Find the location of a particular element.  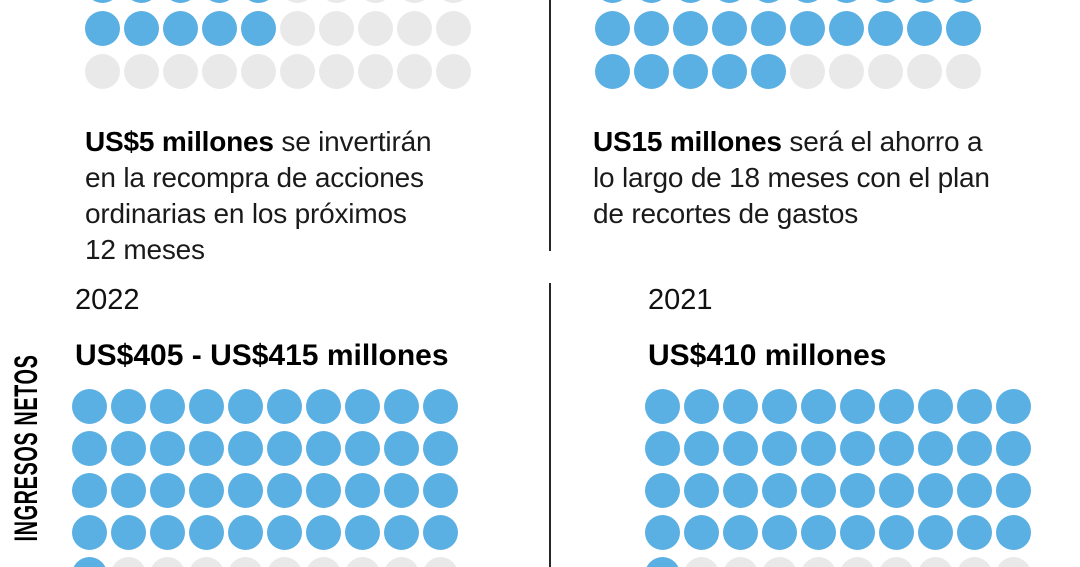

desc-line: US15 millones será el ahorro a is located at coordinates (788, 141).